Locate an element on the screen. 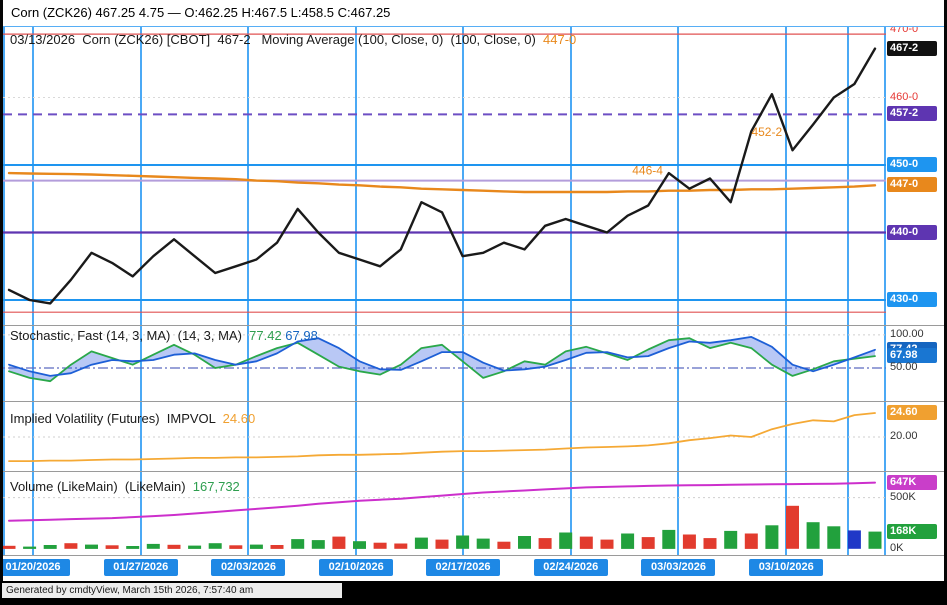 The height and width of the screenshot is (605, 947). vol-axis-label: 168K is located at coordinates (912, 531).